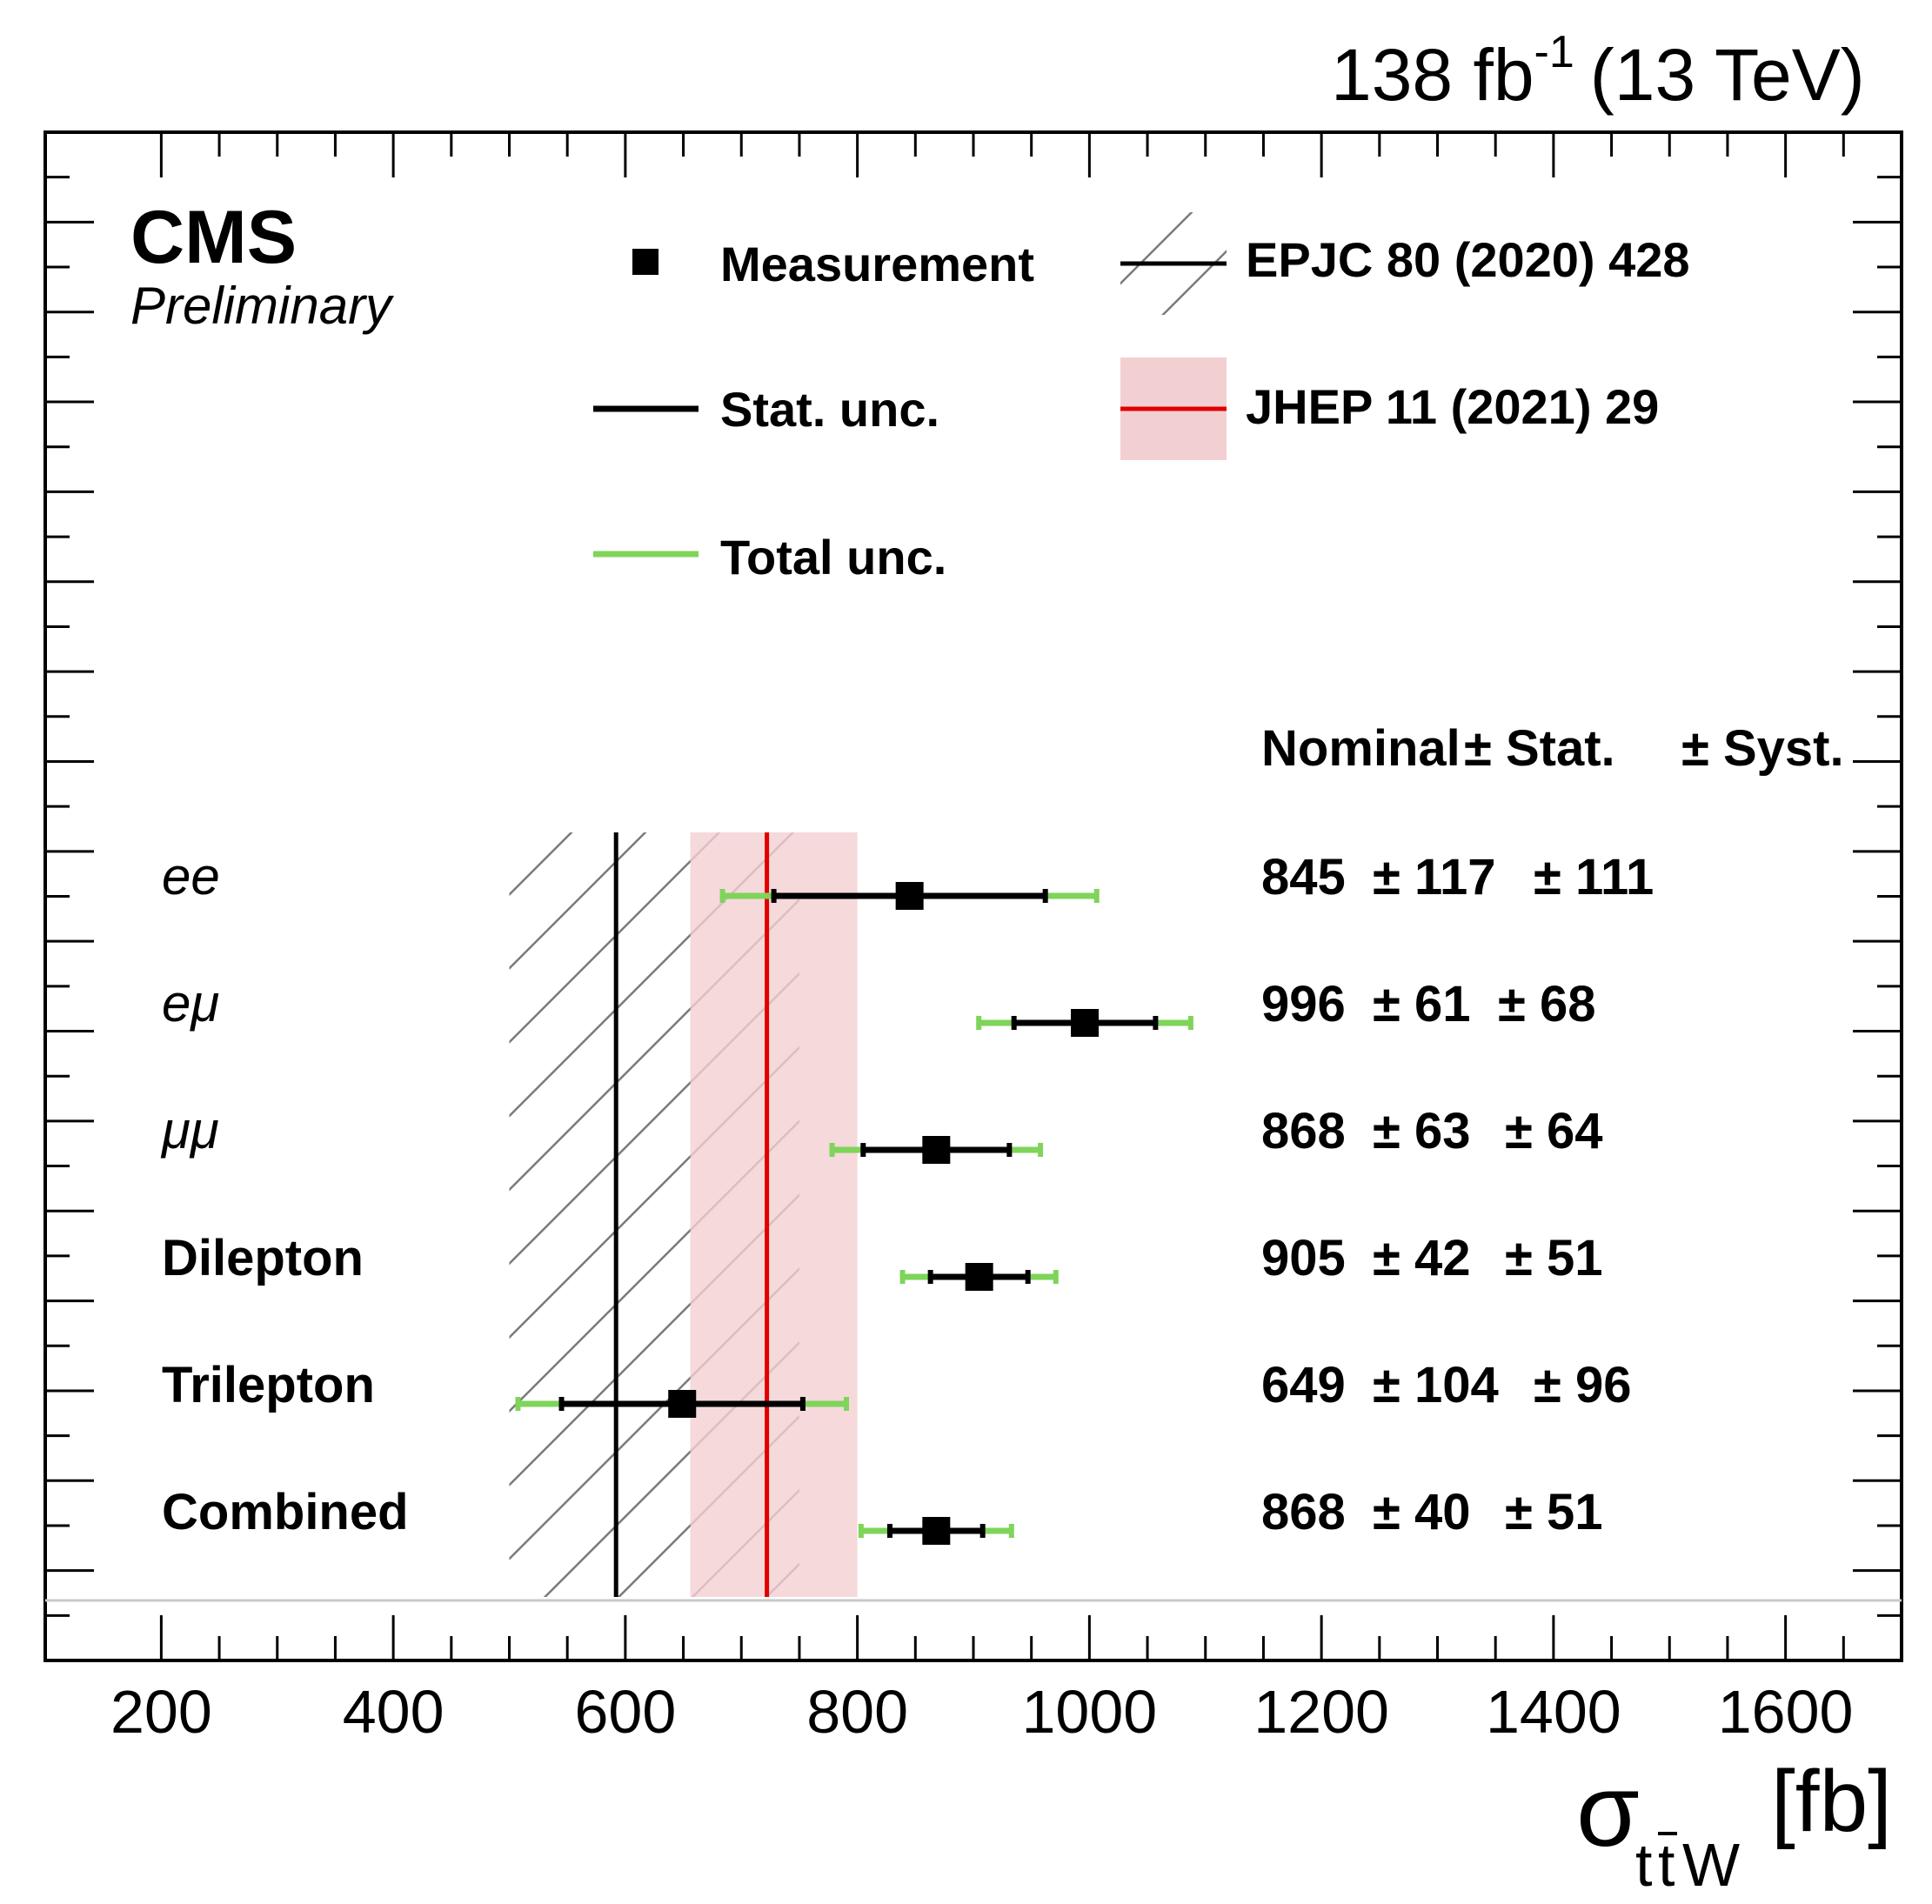  What do you see at coordinates (1421, 1258) in the screenshot?
I see `row-stat-dilepton: ± 42` at bounding box center [1421, 1258].